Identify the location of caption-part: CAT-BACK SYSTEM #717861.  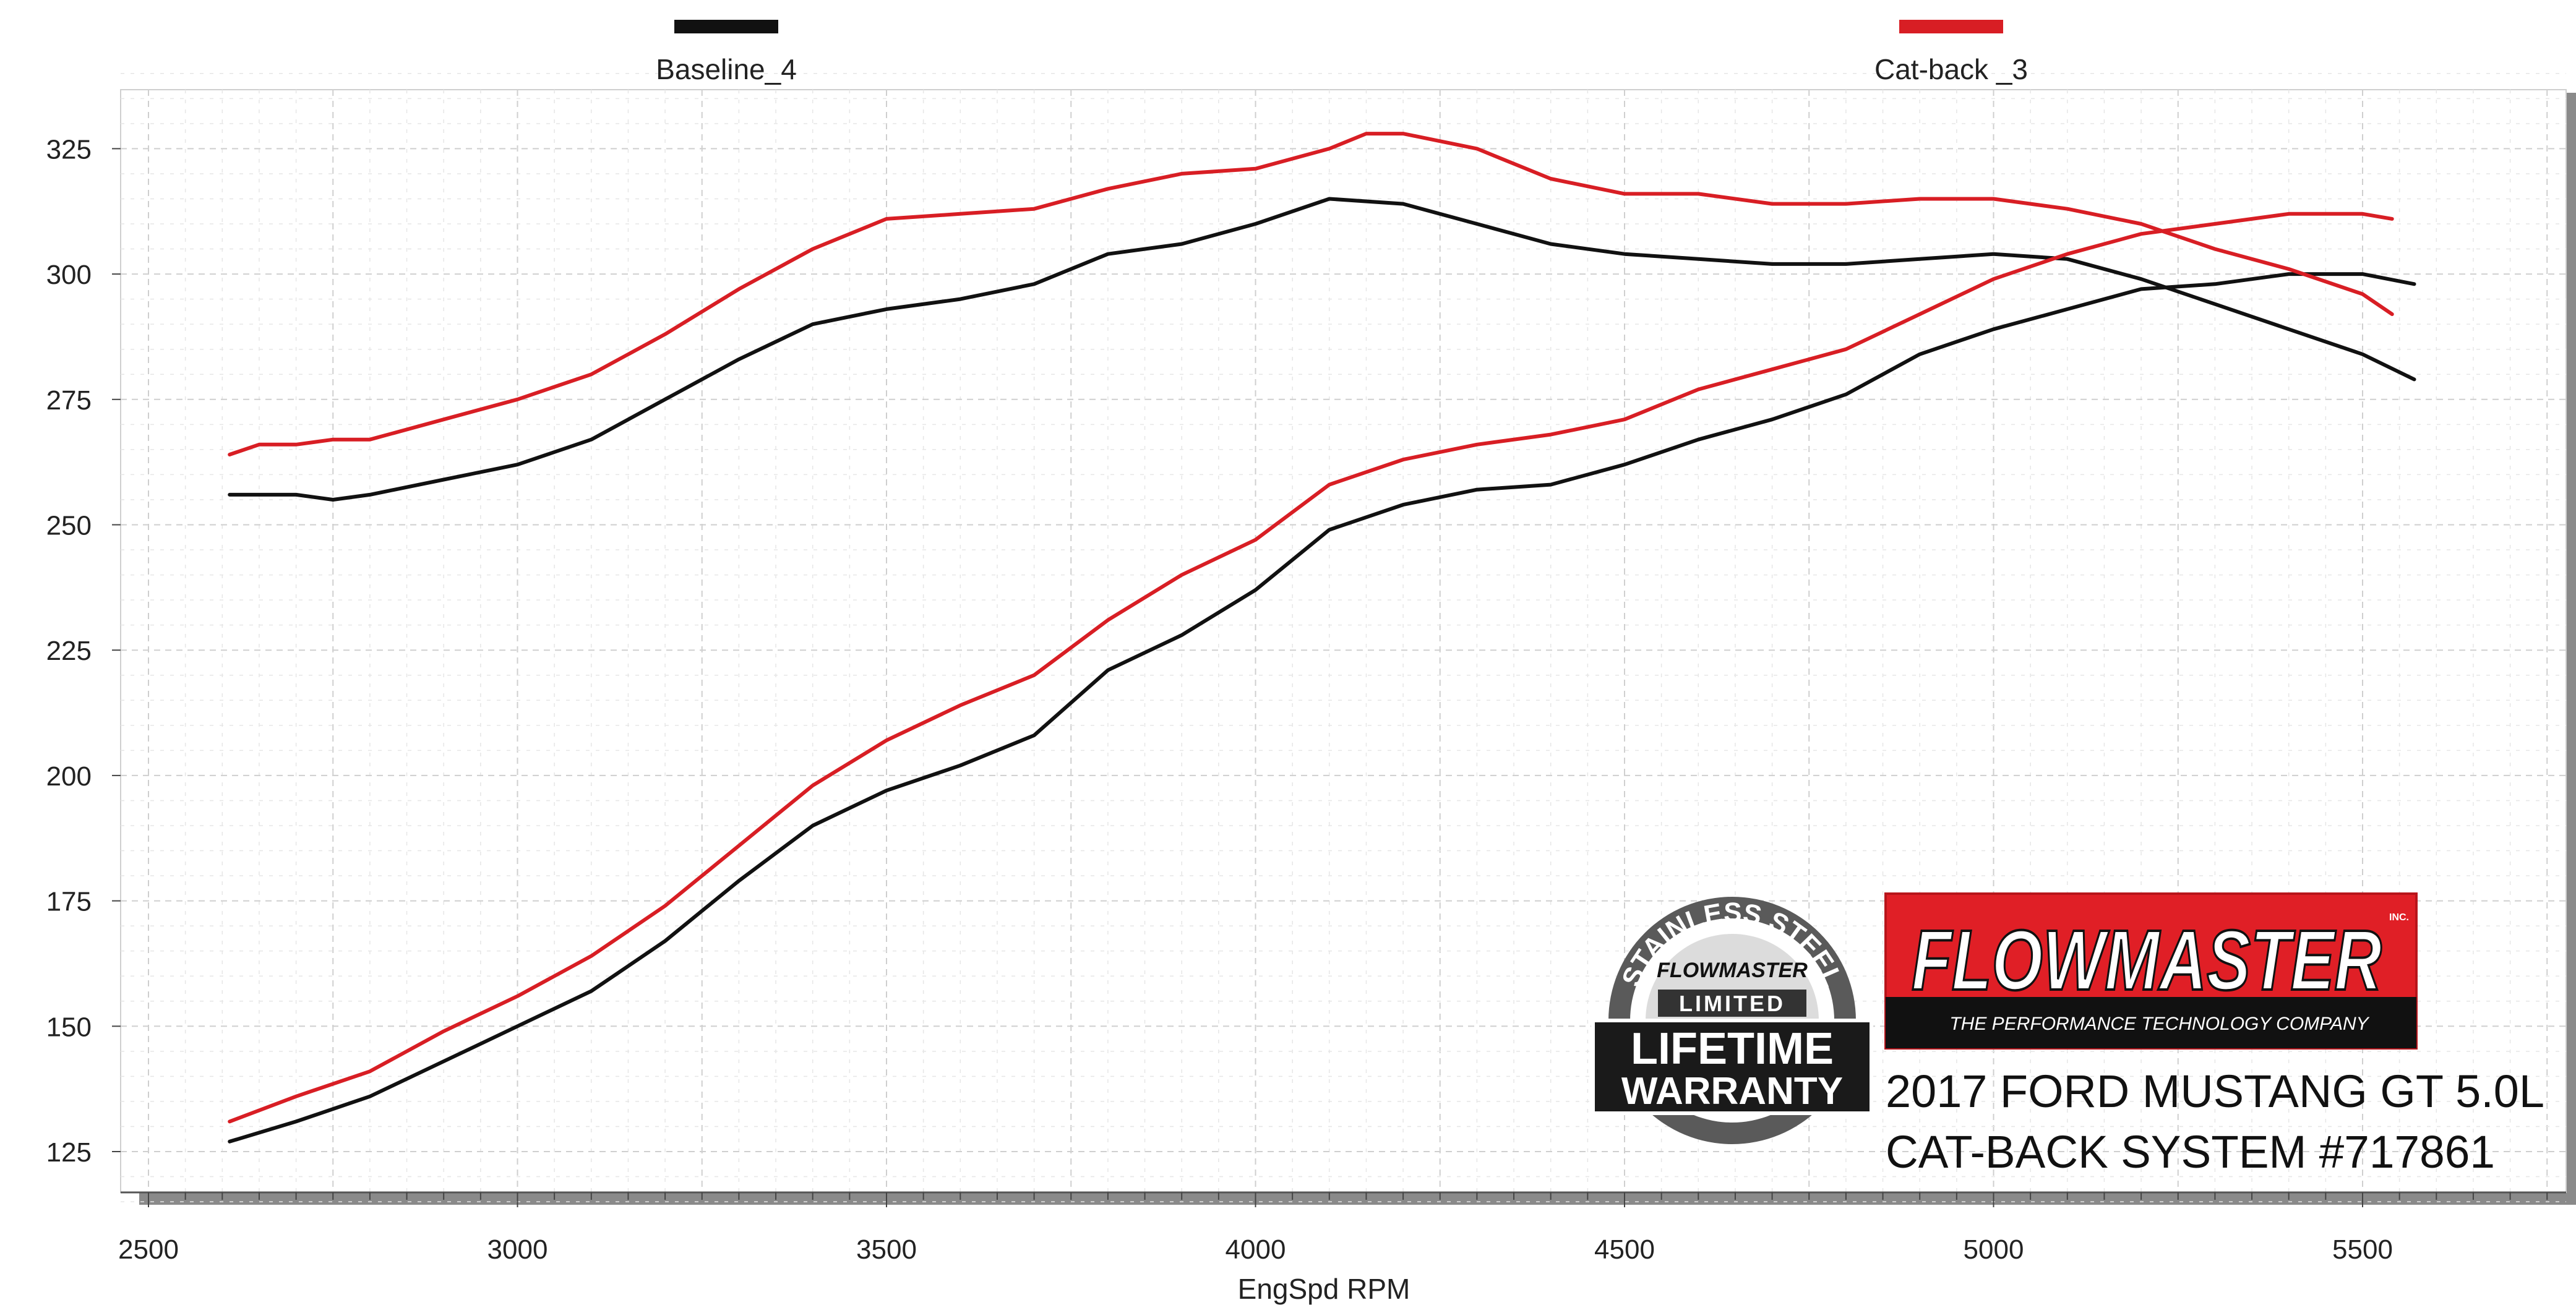
(2190, 1152).